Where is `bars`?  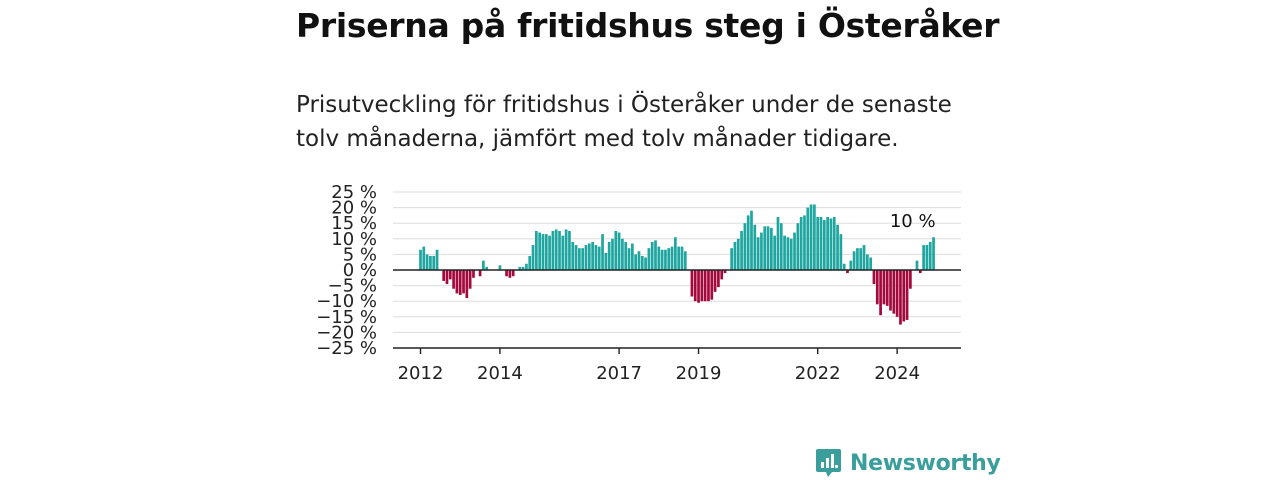 bars is located at coordinates (677, 264).